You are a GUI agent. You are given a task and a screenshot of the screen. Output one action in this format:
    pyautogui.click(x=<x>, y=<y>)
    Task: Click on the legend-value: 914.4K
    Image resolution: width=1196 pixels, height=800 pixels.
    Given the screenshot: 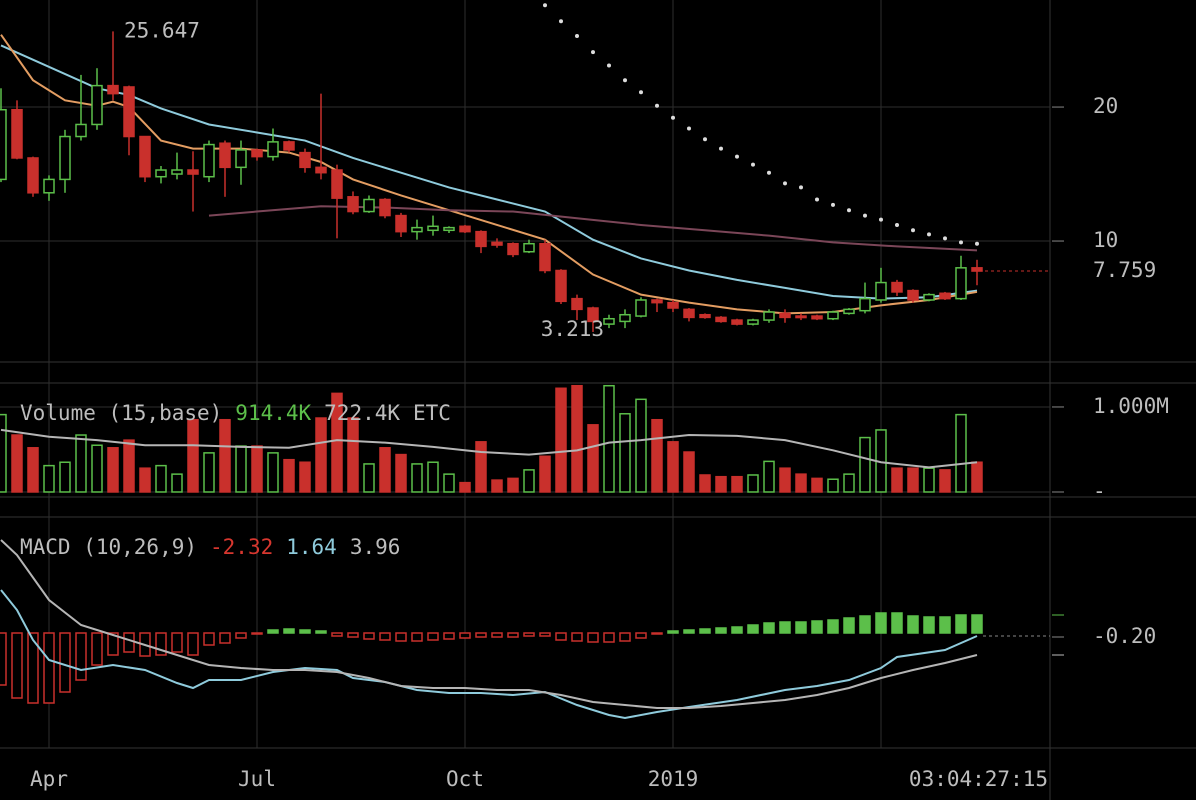 What is the action you would take?
    pyautogui.click(x=273, y=413)
    